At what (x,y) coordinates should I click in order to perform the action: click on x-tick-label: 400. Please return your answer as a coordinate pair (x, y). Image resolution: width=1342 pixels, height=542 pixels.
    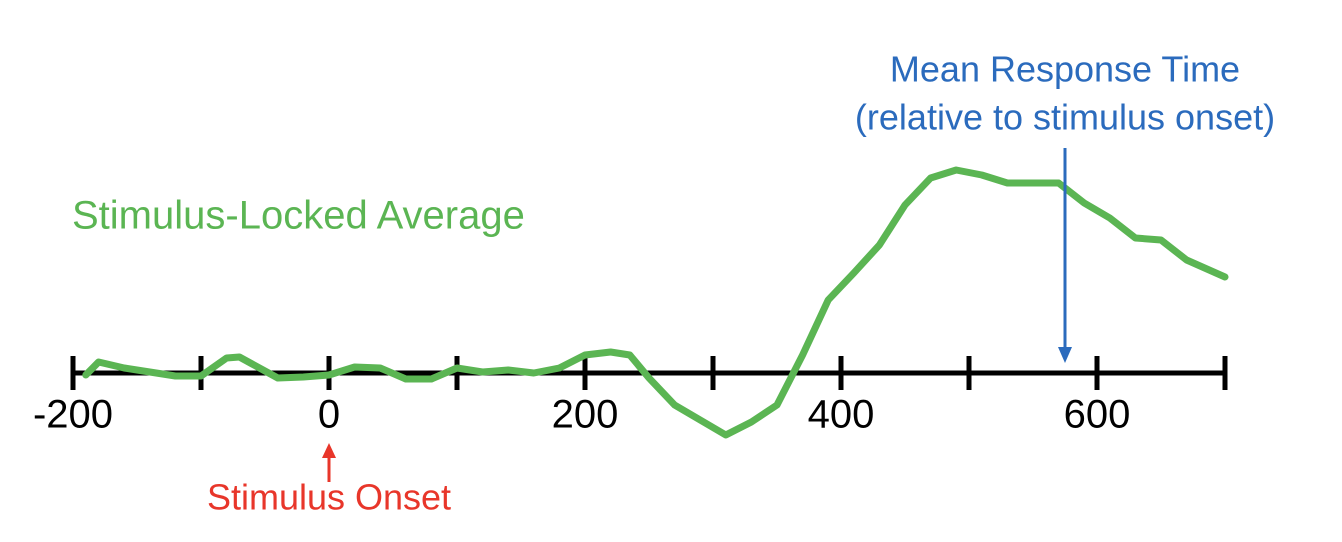
    Looking at the image, I should click on (841, 415).